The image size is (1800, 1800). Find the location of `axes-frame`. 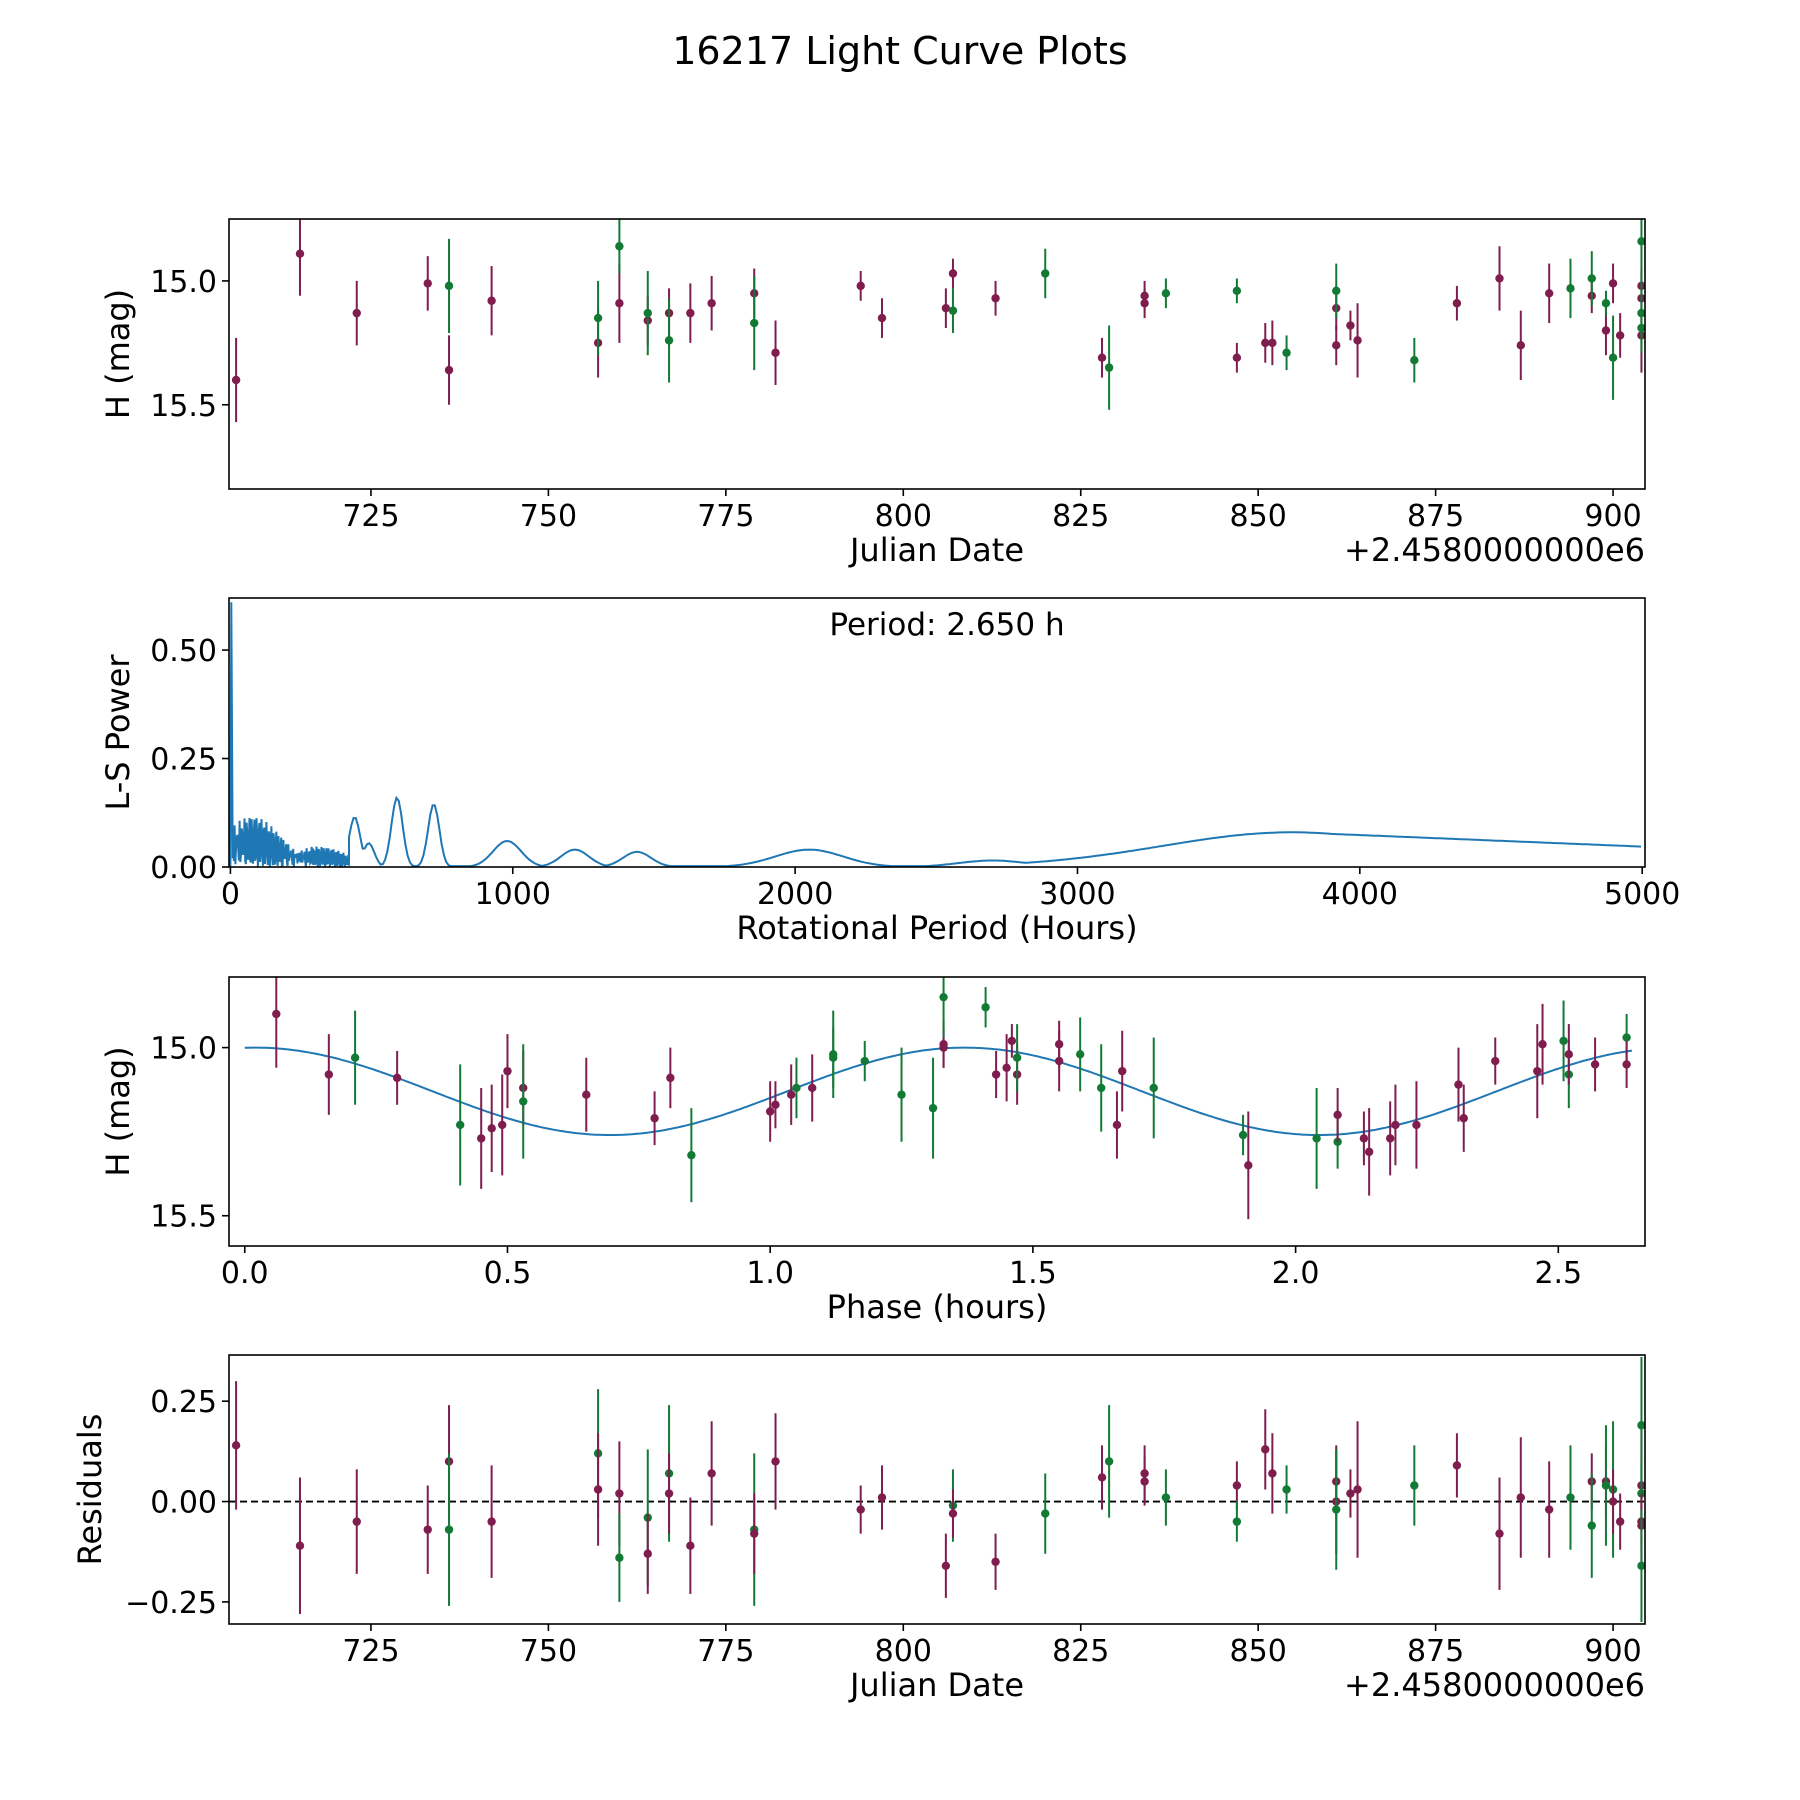

axes-frame is located at coordinates (937, 1111).